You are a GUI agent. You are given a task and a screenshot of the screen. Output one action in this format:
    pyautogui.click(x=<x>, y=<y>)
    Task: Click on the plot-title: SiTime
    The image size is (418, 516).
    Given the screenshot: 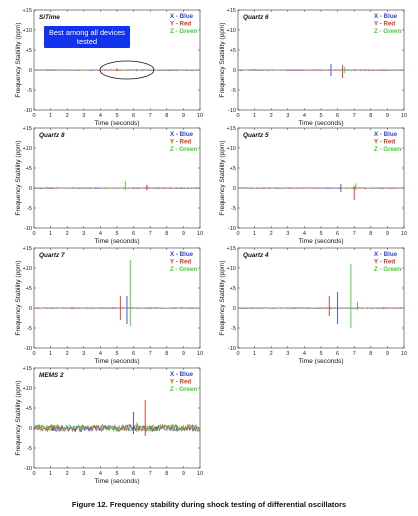 What is the action you would take?
    pyautogui.click(x=49, y=17)
    